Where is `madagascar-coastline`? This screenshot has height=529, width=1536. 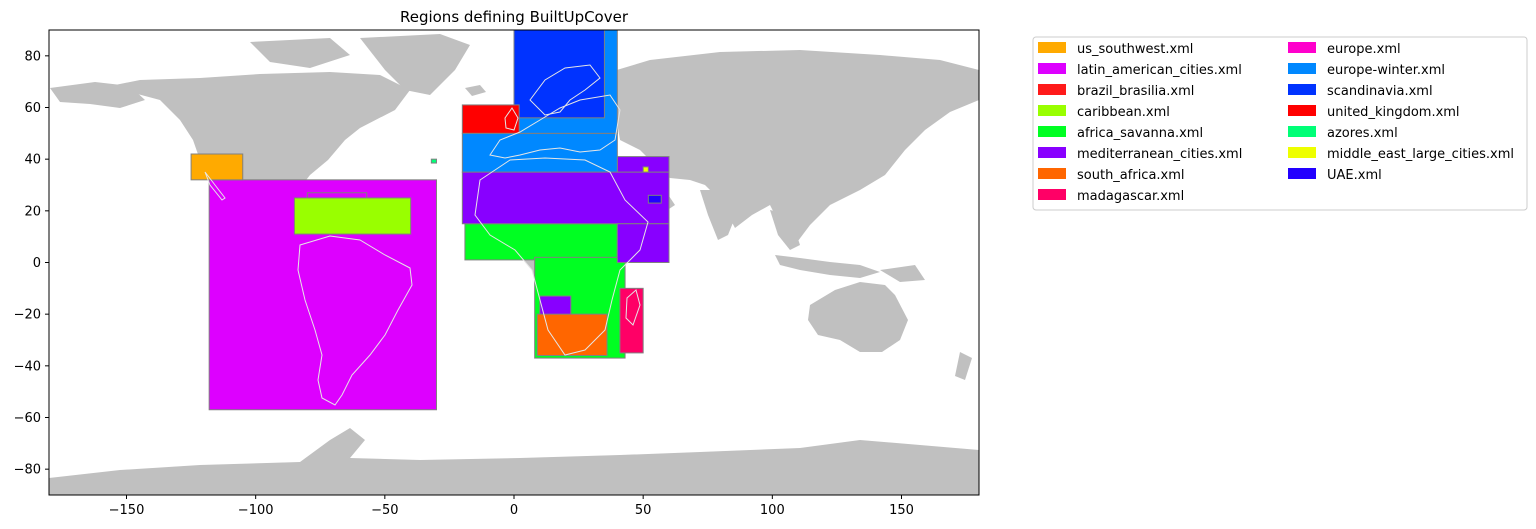 madagascar-coastline is located at coordinates (633, 307).